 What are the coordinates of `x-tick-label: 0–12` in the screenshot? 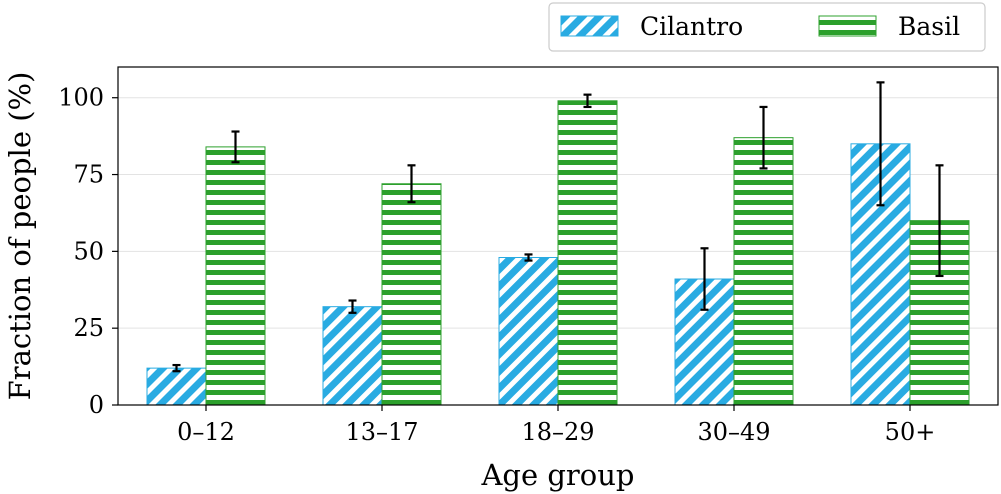 It's located at (206, 432).